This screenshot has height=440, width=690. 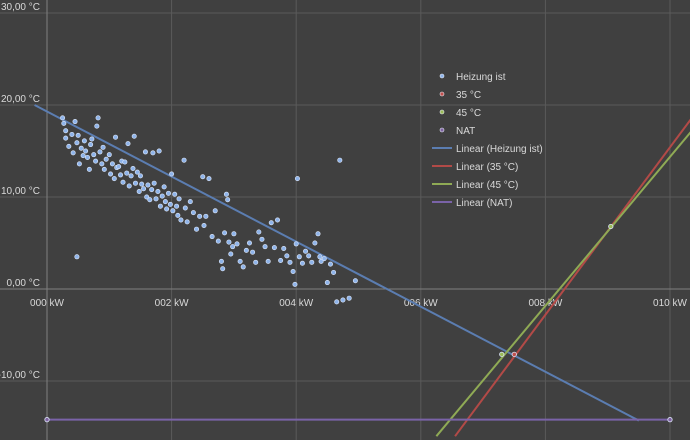 I want to click on legend-label: Linear (45 °C), so click(x=487, y=185).